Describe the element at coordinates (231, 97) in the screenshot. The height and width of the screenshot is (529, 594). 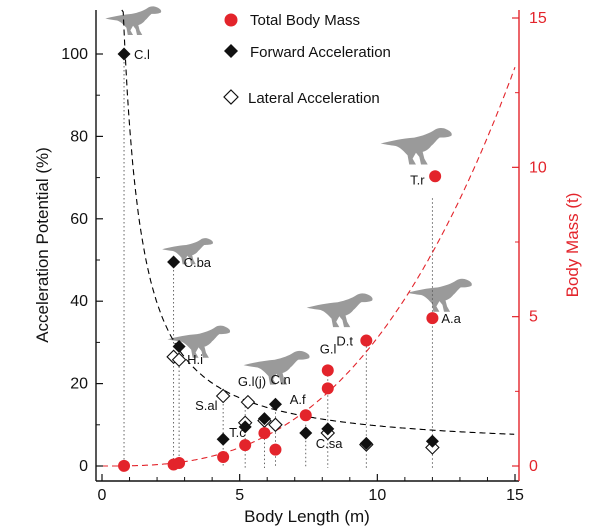
I see `legend-lateral-marker` at that location.